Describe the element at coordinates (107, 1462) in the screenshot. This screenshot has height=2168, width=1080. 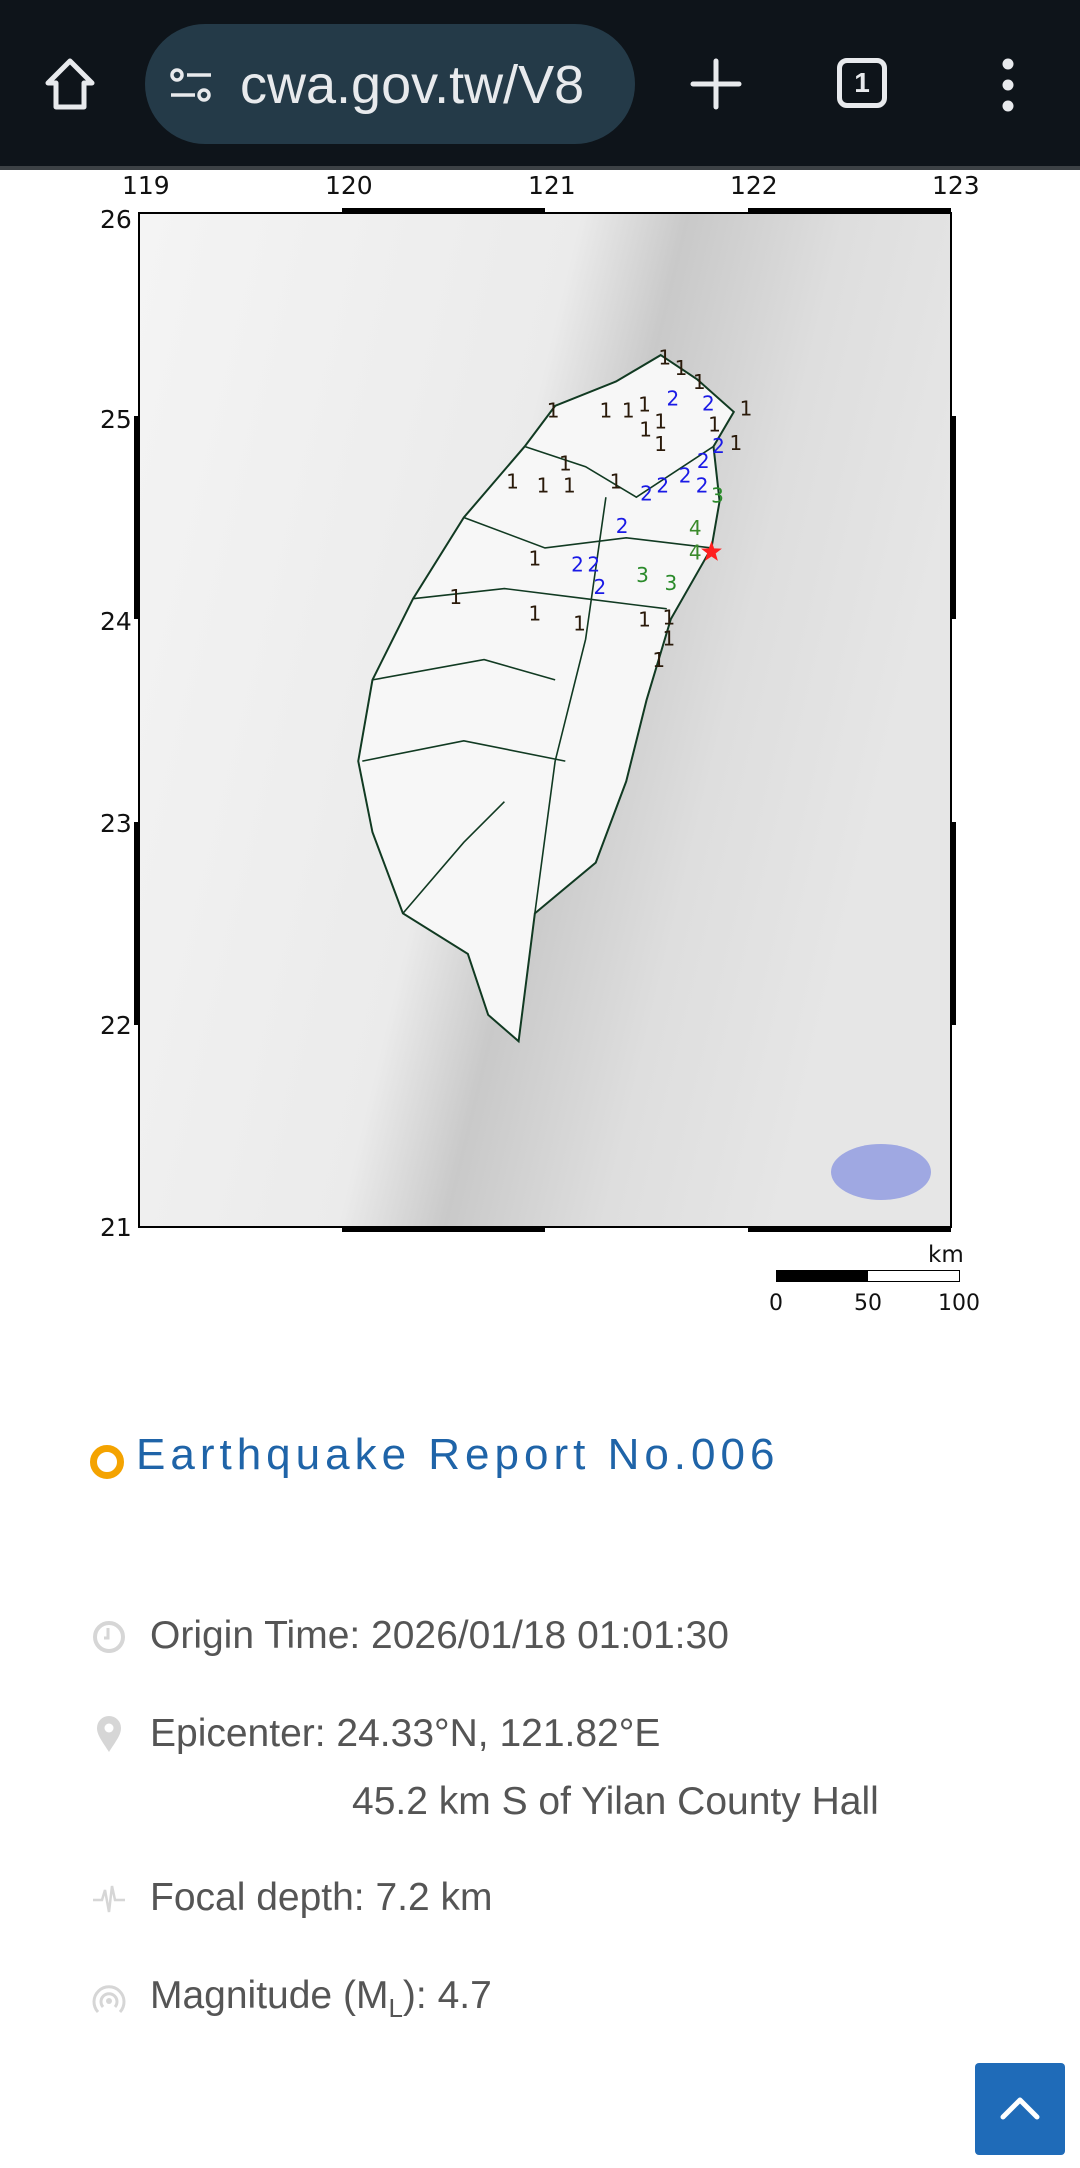
I see `bullet-icon` at that location.